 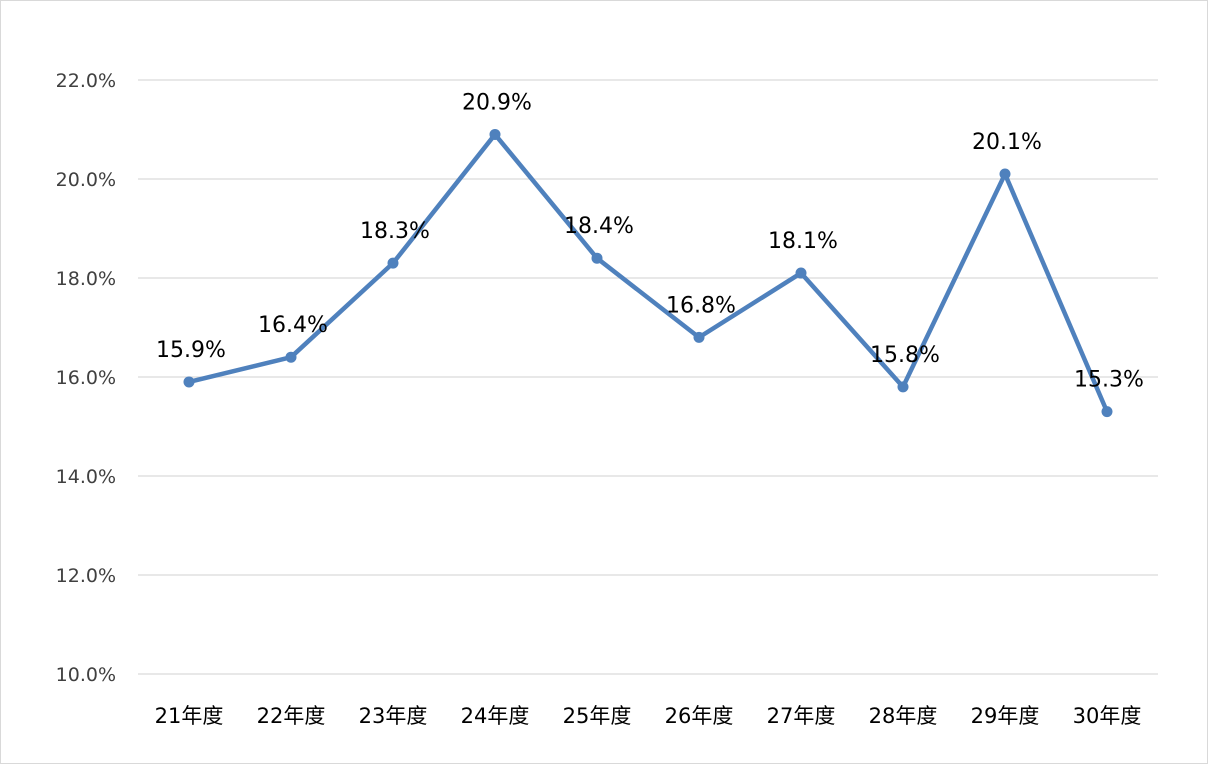 I want to click on x-tick-label: 29年度, so click(x=1005, y=716).